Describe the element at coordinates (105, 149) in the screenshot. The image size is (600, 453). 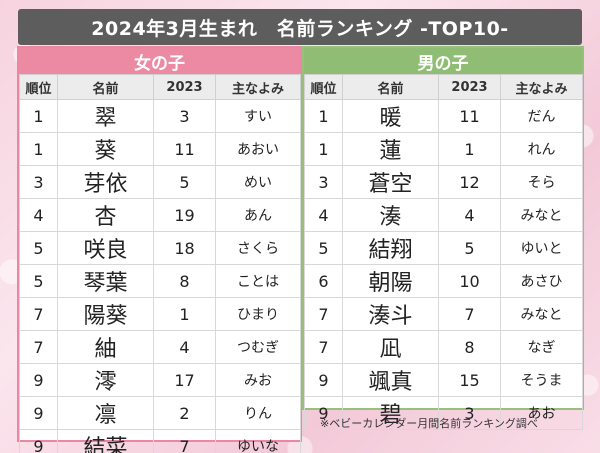
I see `name-cell: 葵` at that location.